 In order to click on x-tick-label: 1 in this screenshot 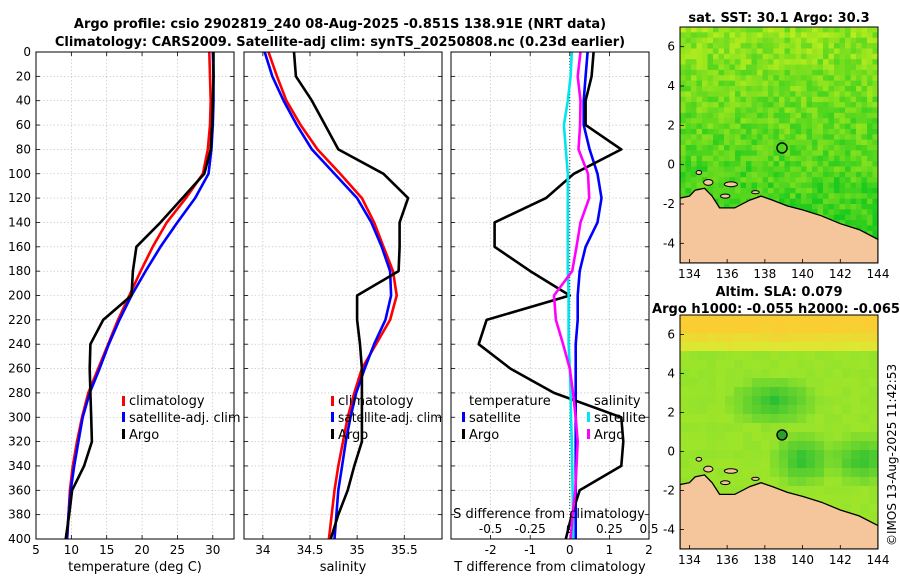, I will do `click(610, 550)`.